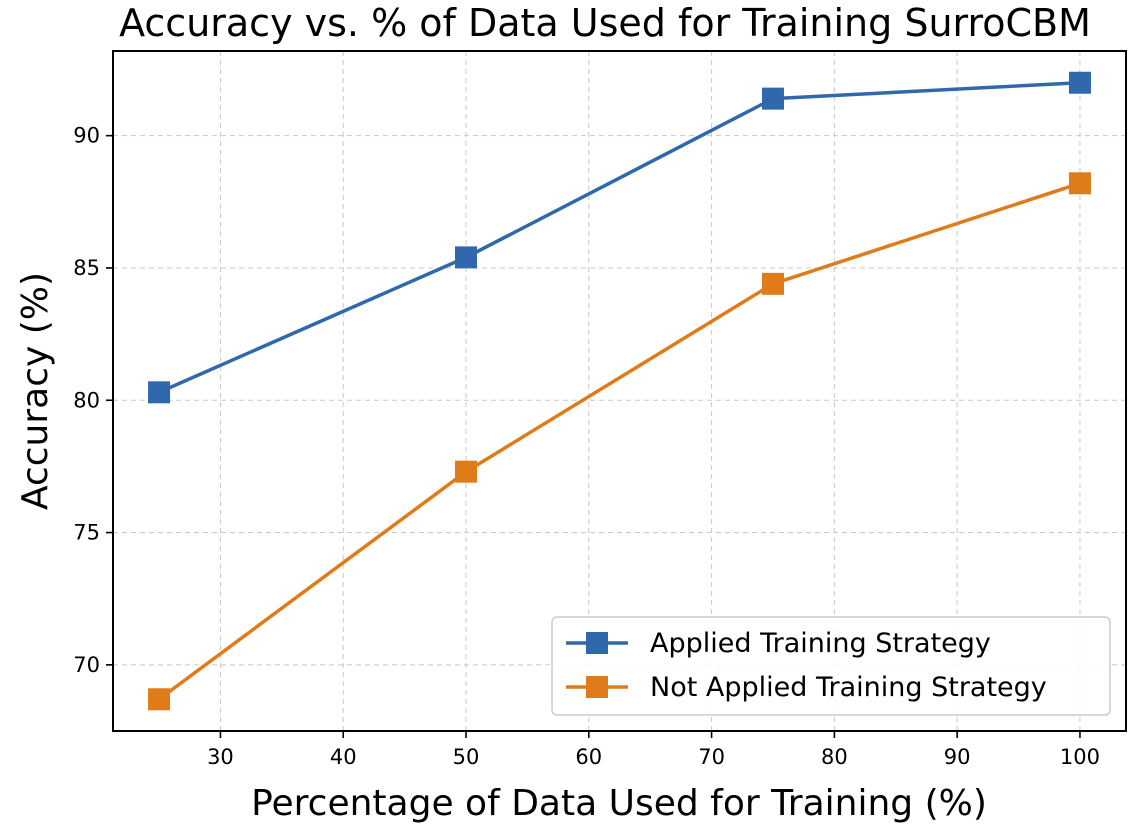 This screenshot has width=1146, height=830. I want to click on y-axis-label: Accuracy (%), so click(35, 391).